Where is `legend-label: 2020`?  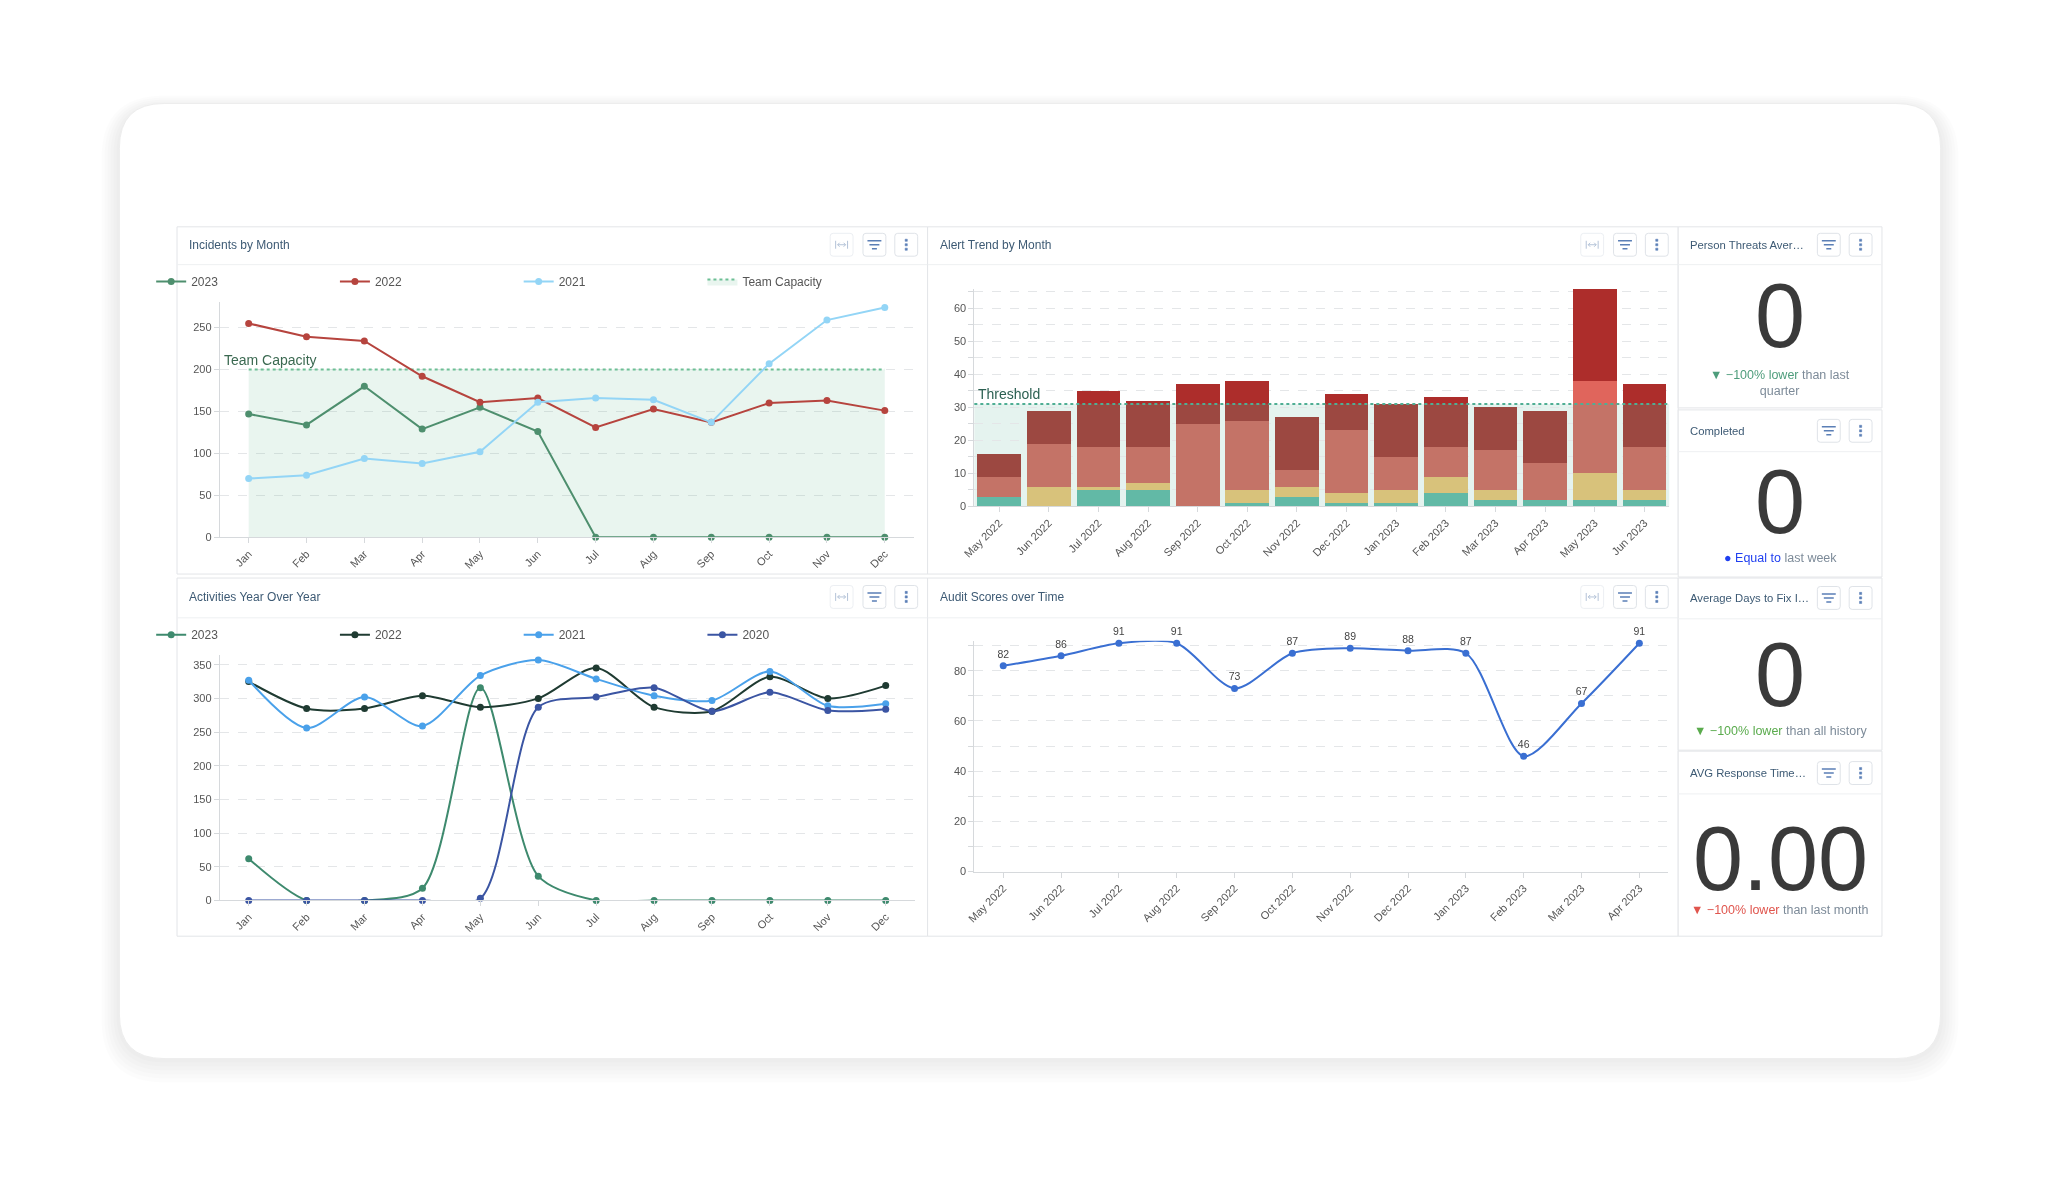
legend-label: 2020 is located at coordinates (756, 635).